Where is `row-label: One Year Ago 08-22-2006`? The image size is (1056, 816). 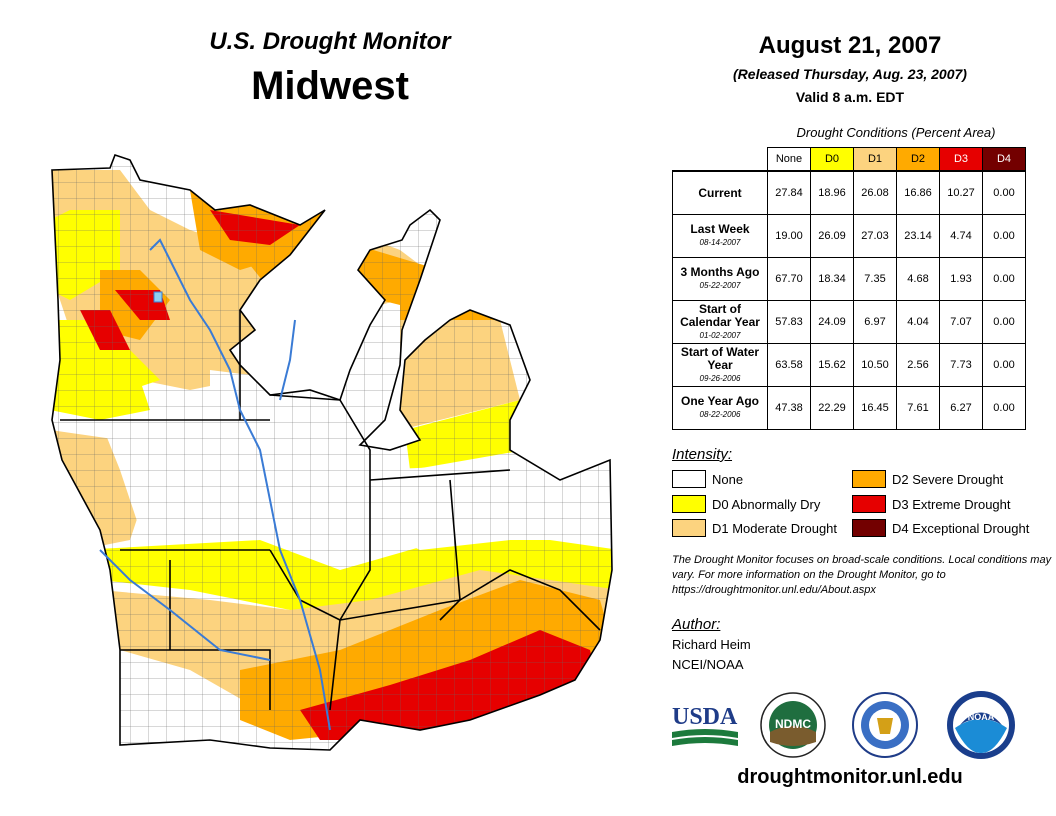 row-label: One Year Ago 08-22-2006 is located at coordinates (720, 408).